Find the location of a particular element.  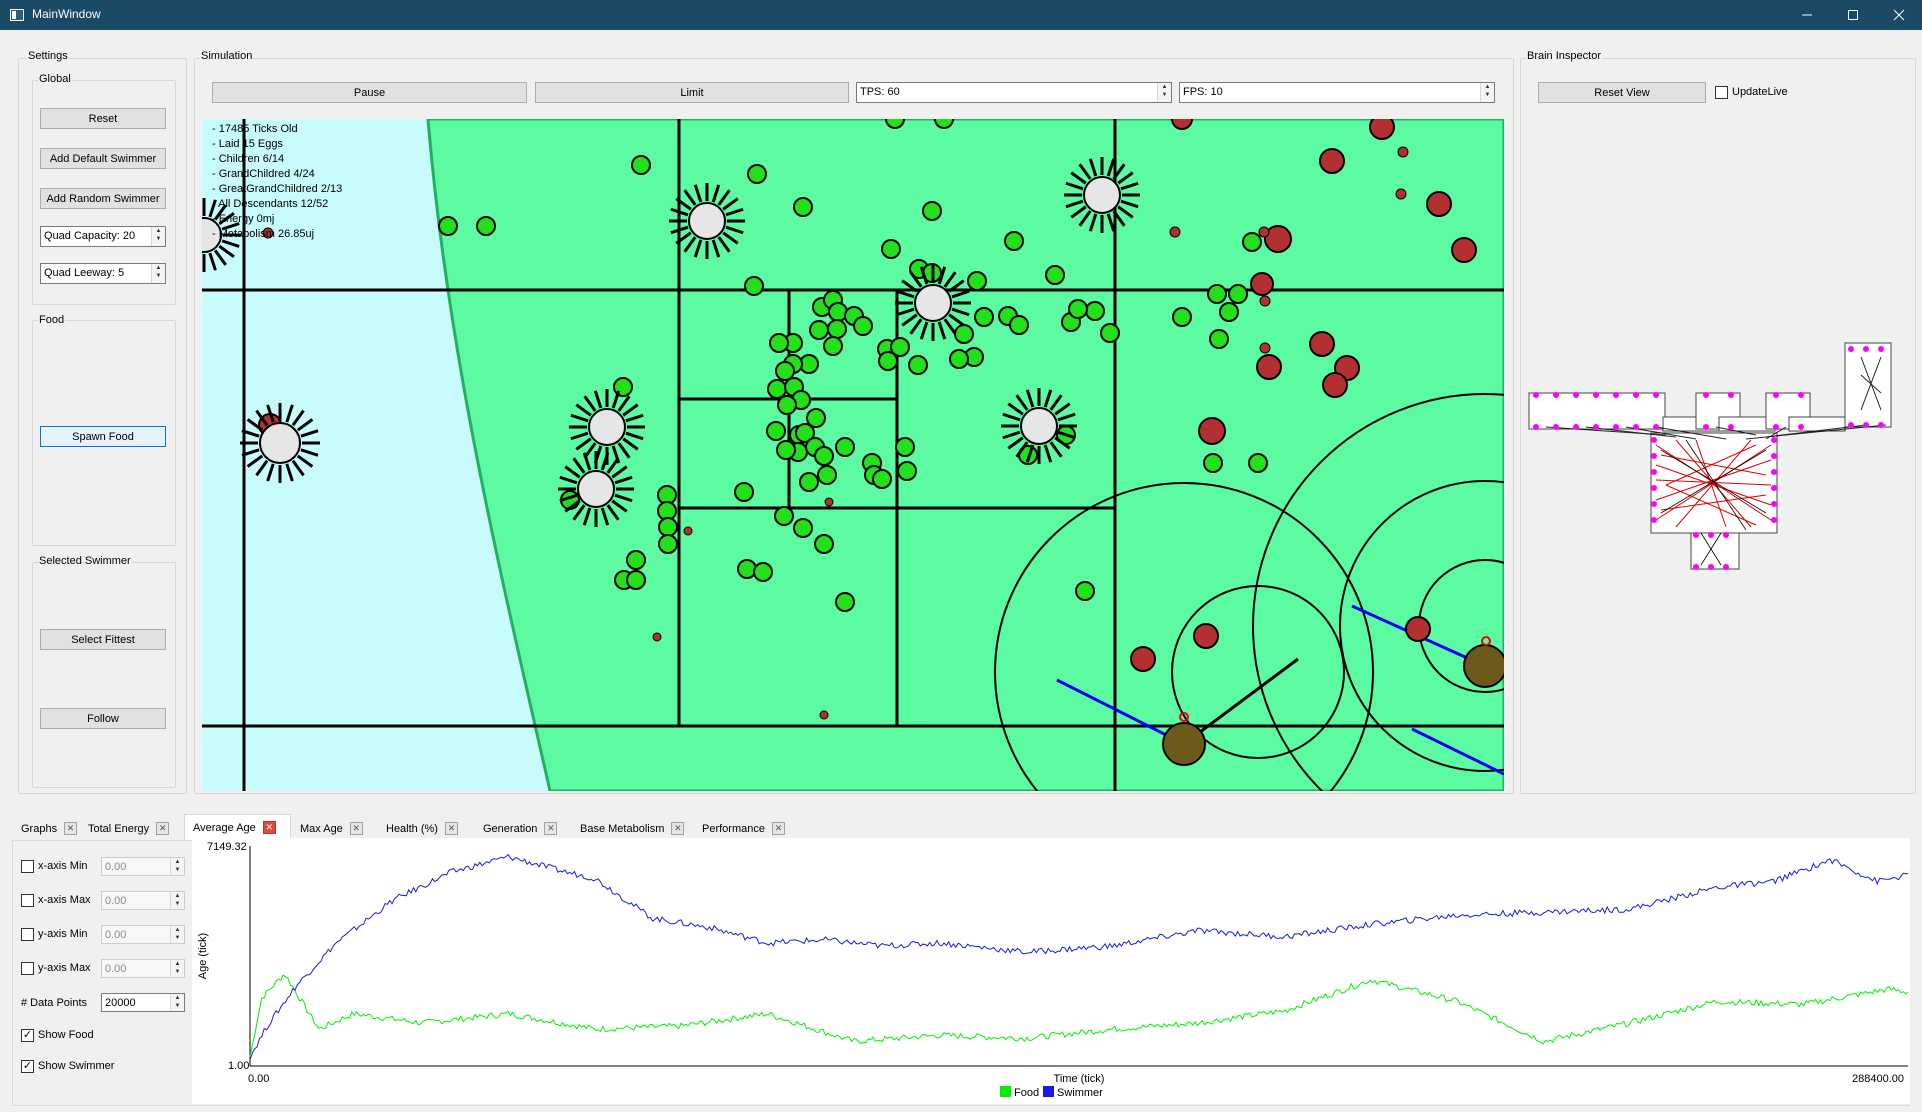

show-swimmer-label: Show Swimmer is located at coordinates (76, 1066).